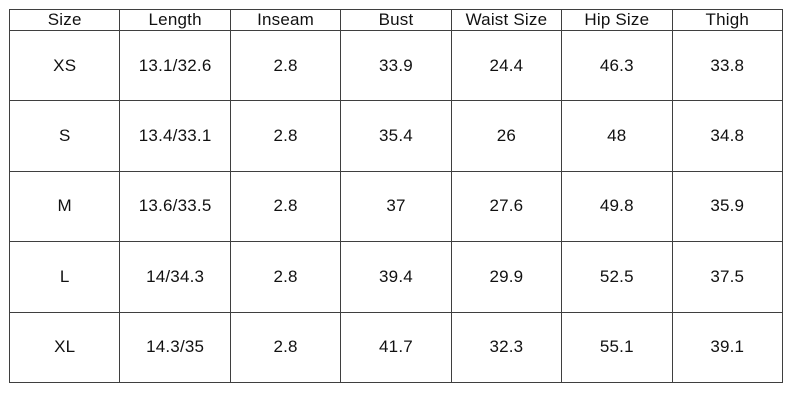 The image size is (800, 400). I want to click on table-cell: 48, so click(617, 136).